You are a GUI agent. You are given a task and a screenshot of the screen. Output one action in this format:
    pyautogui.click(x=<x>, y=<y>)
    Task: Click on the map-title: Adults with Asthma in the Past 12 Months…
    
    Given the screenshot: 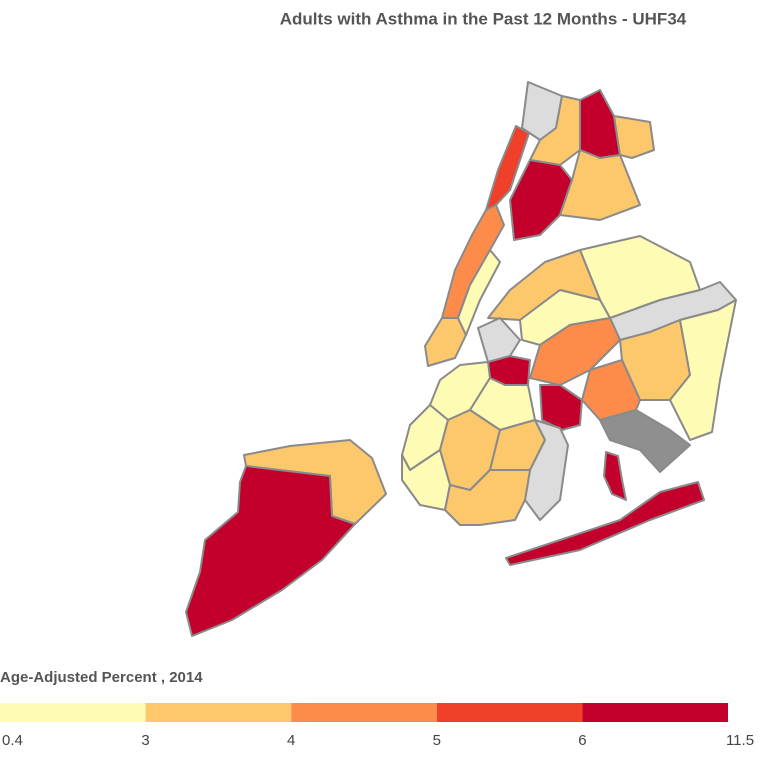 What is the action you would take?
    pyautogui.click(x=483, y=18)
    